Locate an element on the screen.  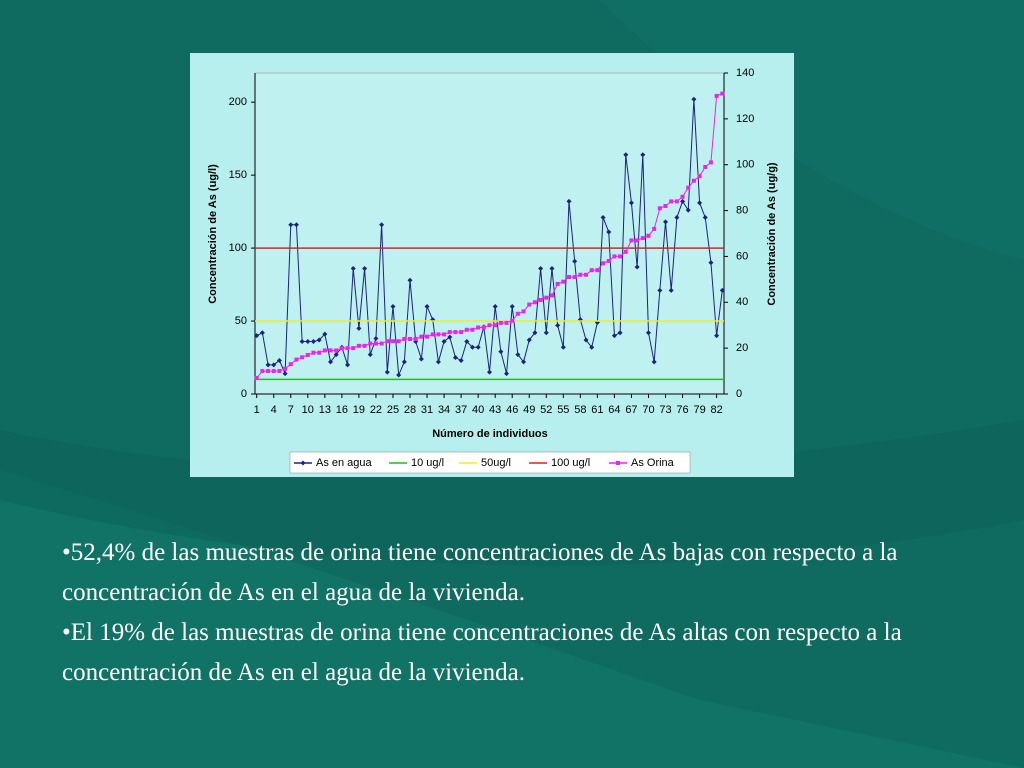
x-tick-label: 7 is located at coordinates (291, 410).